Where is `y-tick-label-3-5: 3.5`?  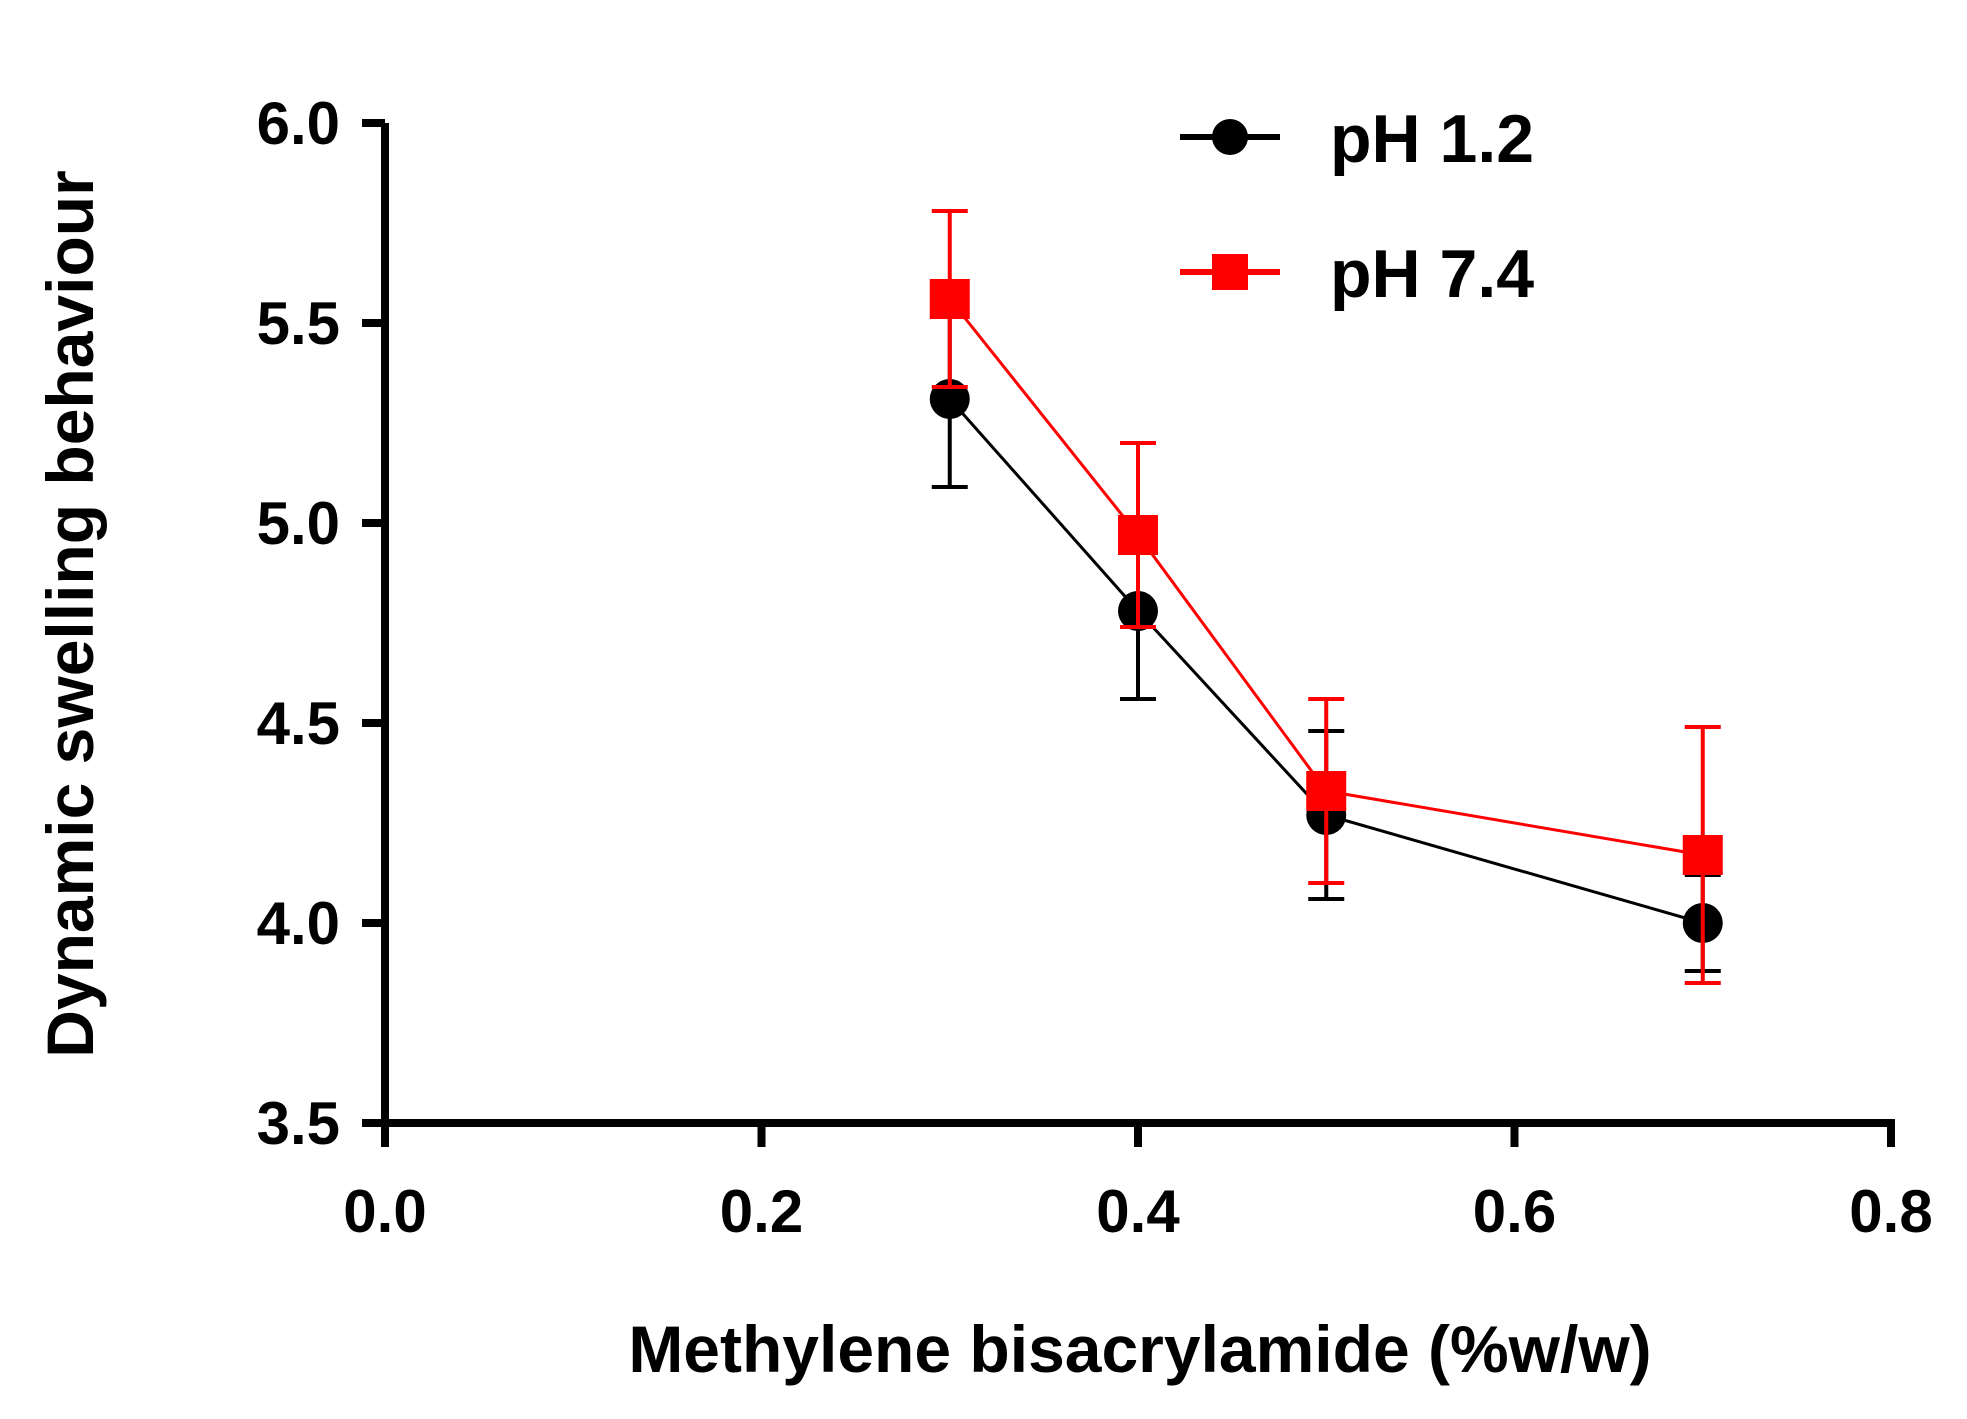 y-tick-label-3-5: 3.5 is located at coordinates (298, 1123).